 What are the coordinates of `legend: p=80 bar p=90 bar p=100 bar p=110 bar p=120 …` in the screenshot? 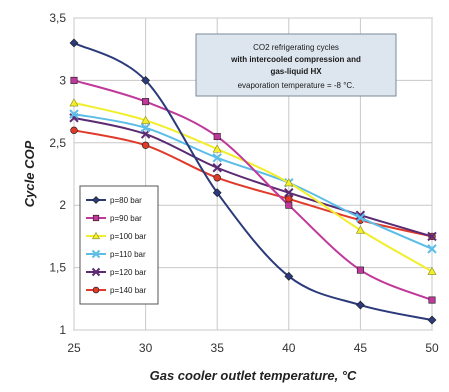 It's located at (119, 245).